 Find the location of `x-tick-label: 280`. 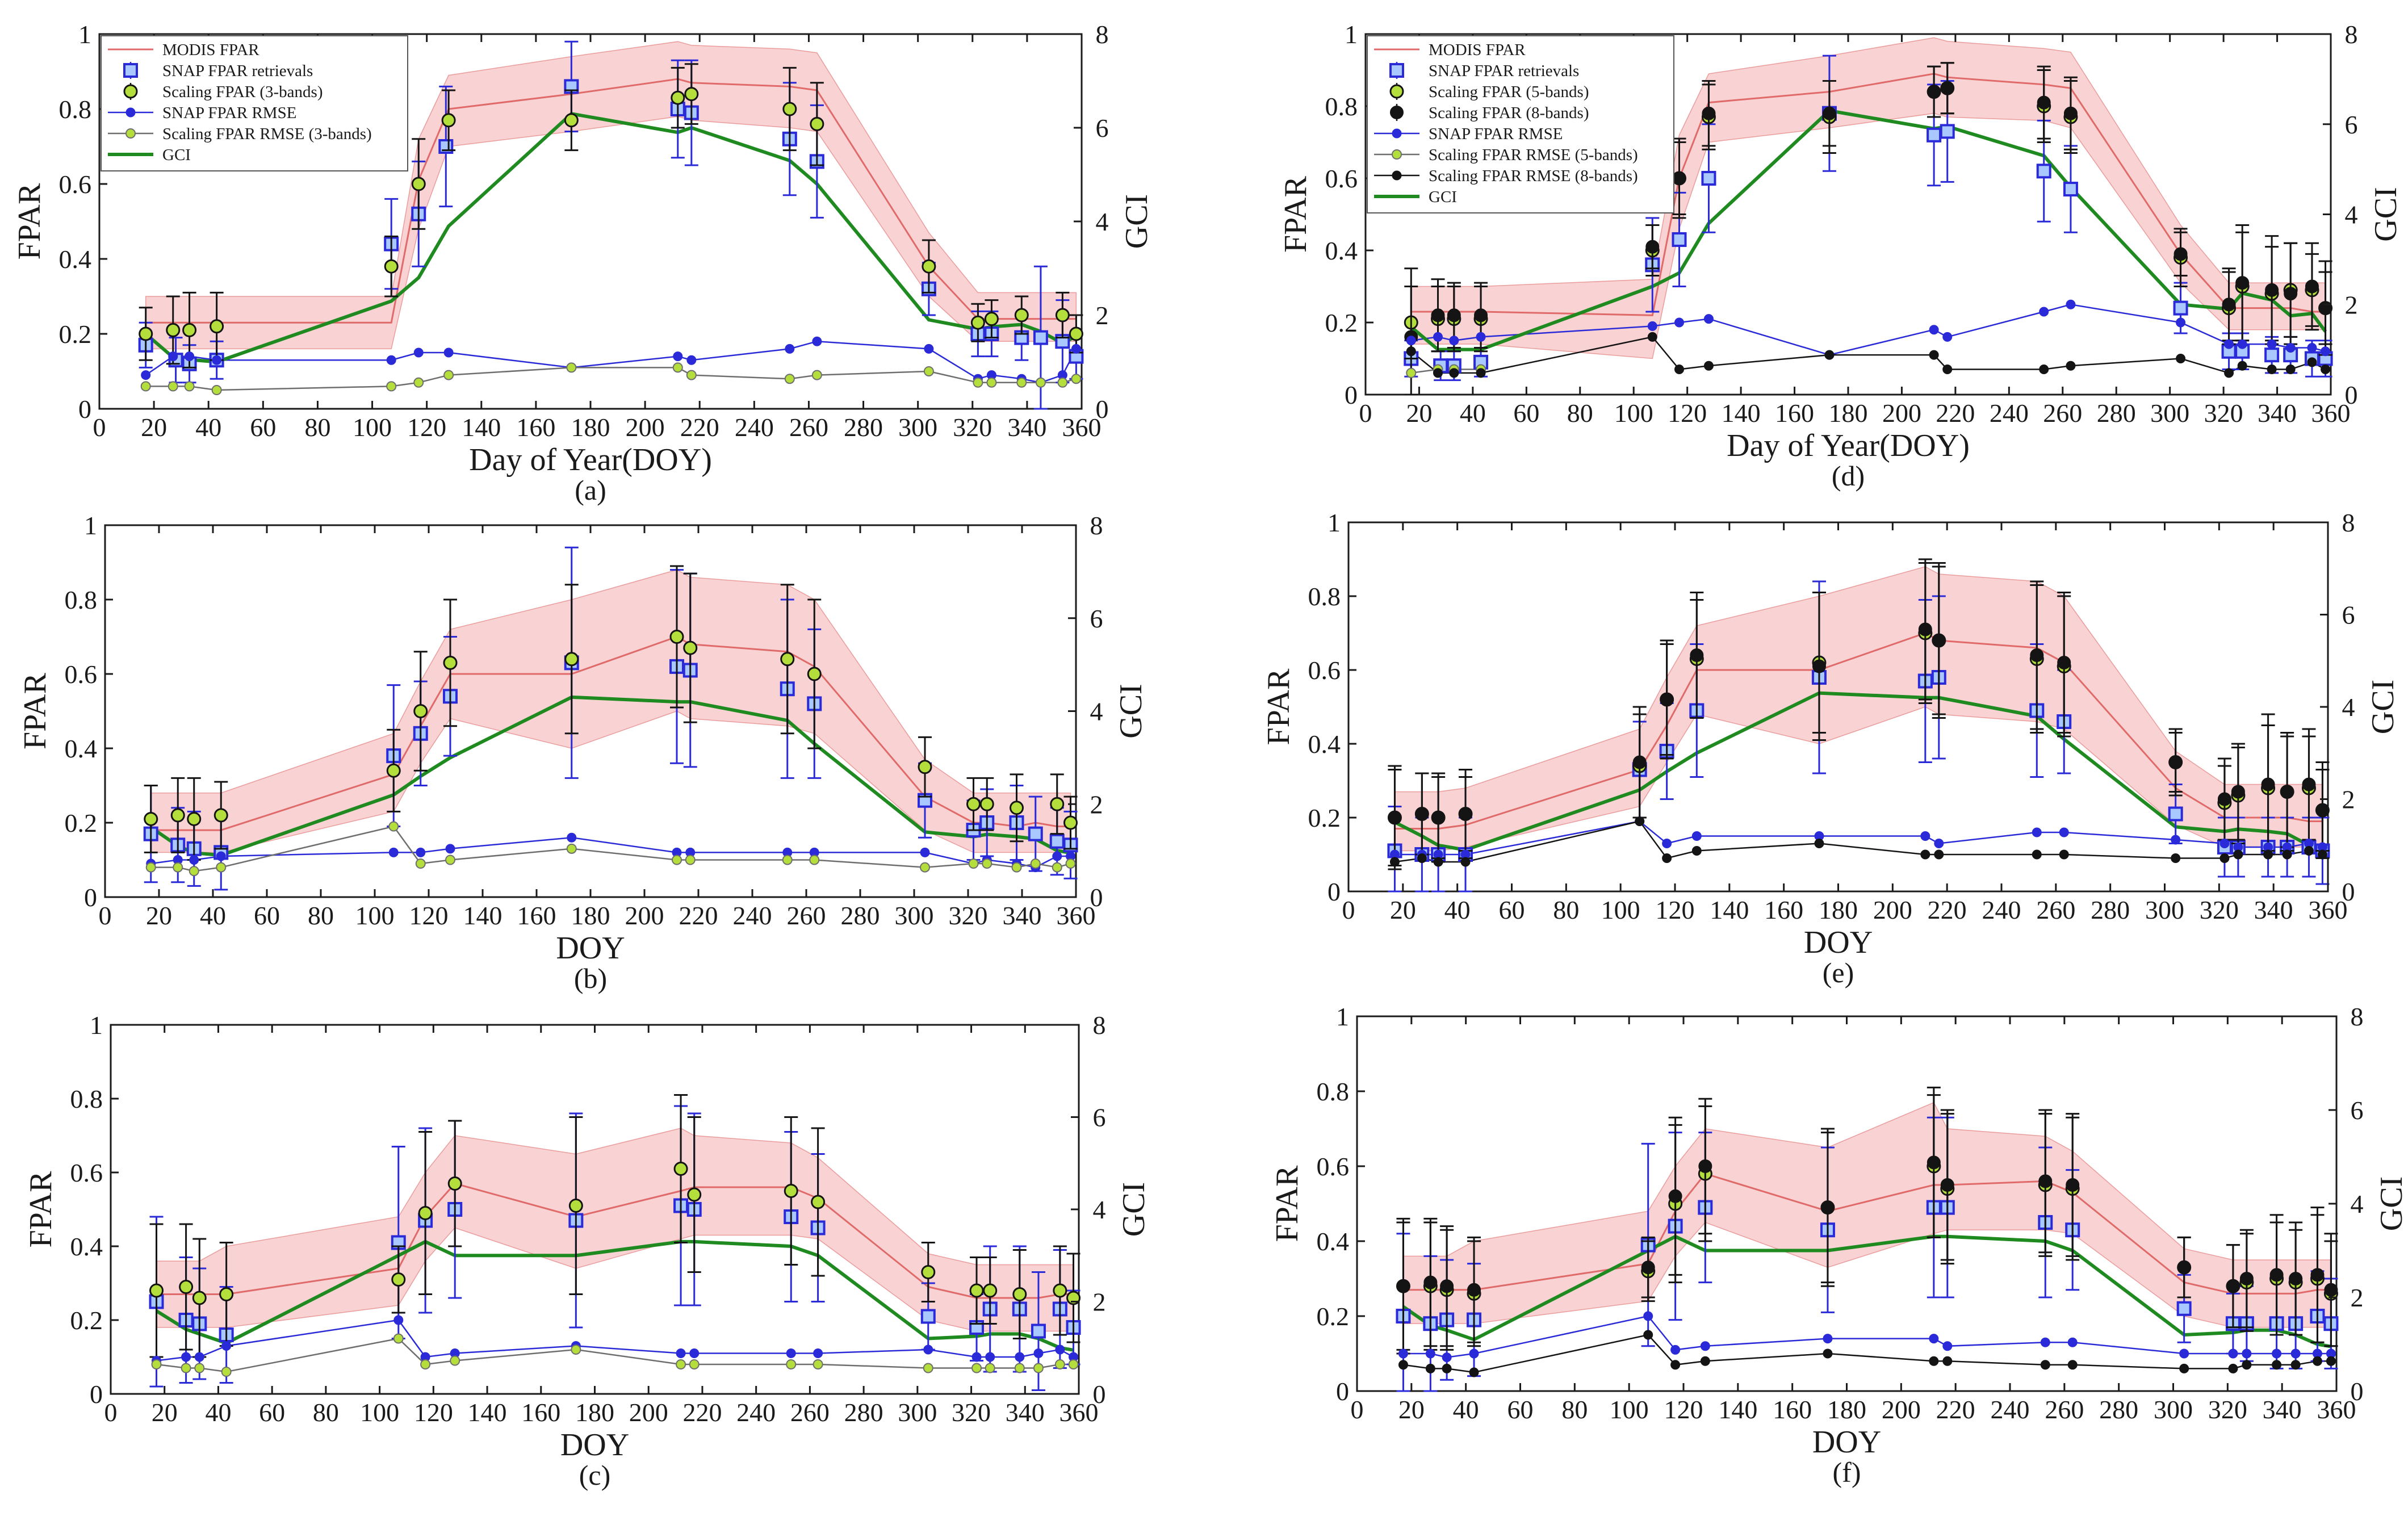

x-tick-label: 280 is located at coordinates (2116, 413).